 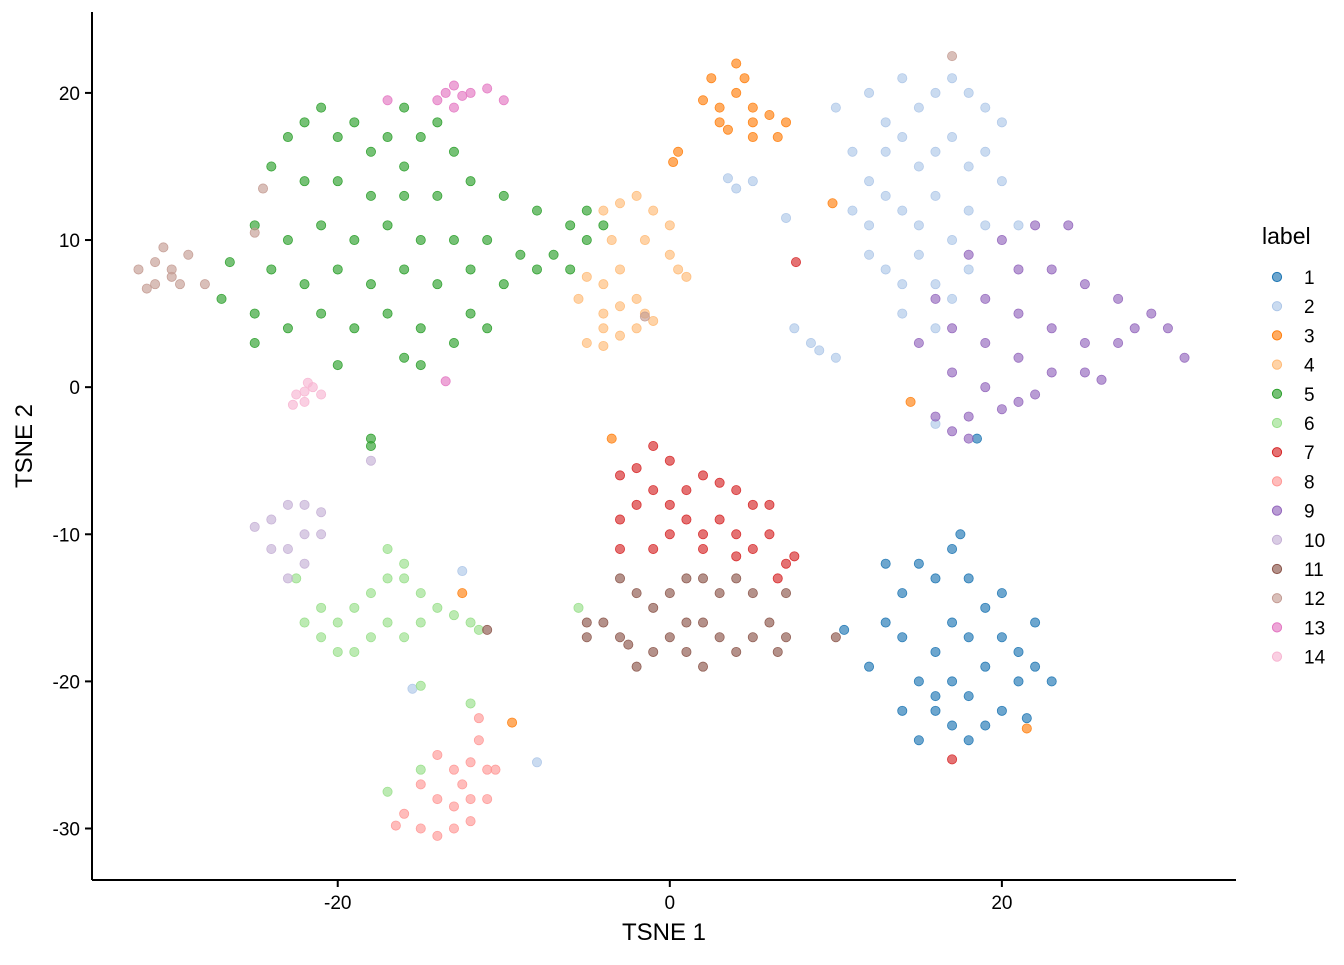 What do you see at coordinates (1309, 512) in the screenshot?
I see `legend-label: 9` at bounding box center [1309, 512].